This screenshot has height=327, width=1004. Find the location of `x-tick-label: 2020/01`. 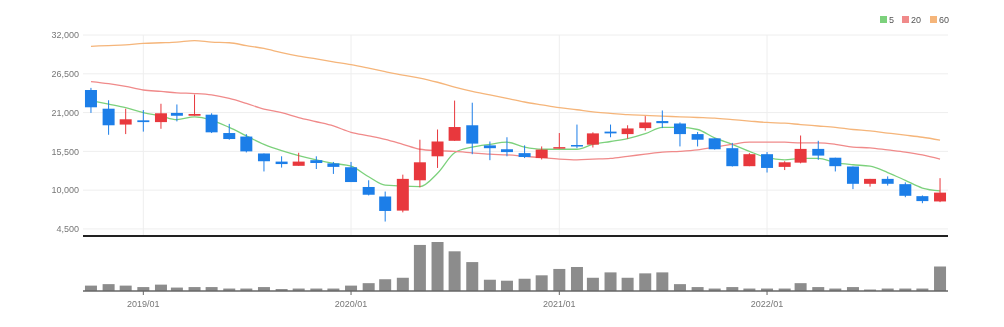

x-tick-label: 2020/01 is located at coordinates (351, 304).